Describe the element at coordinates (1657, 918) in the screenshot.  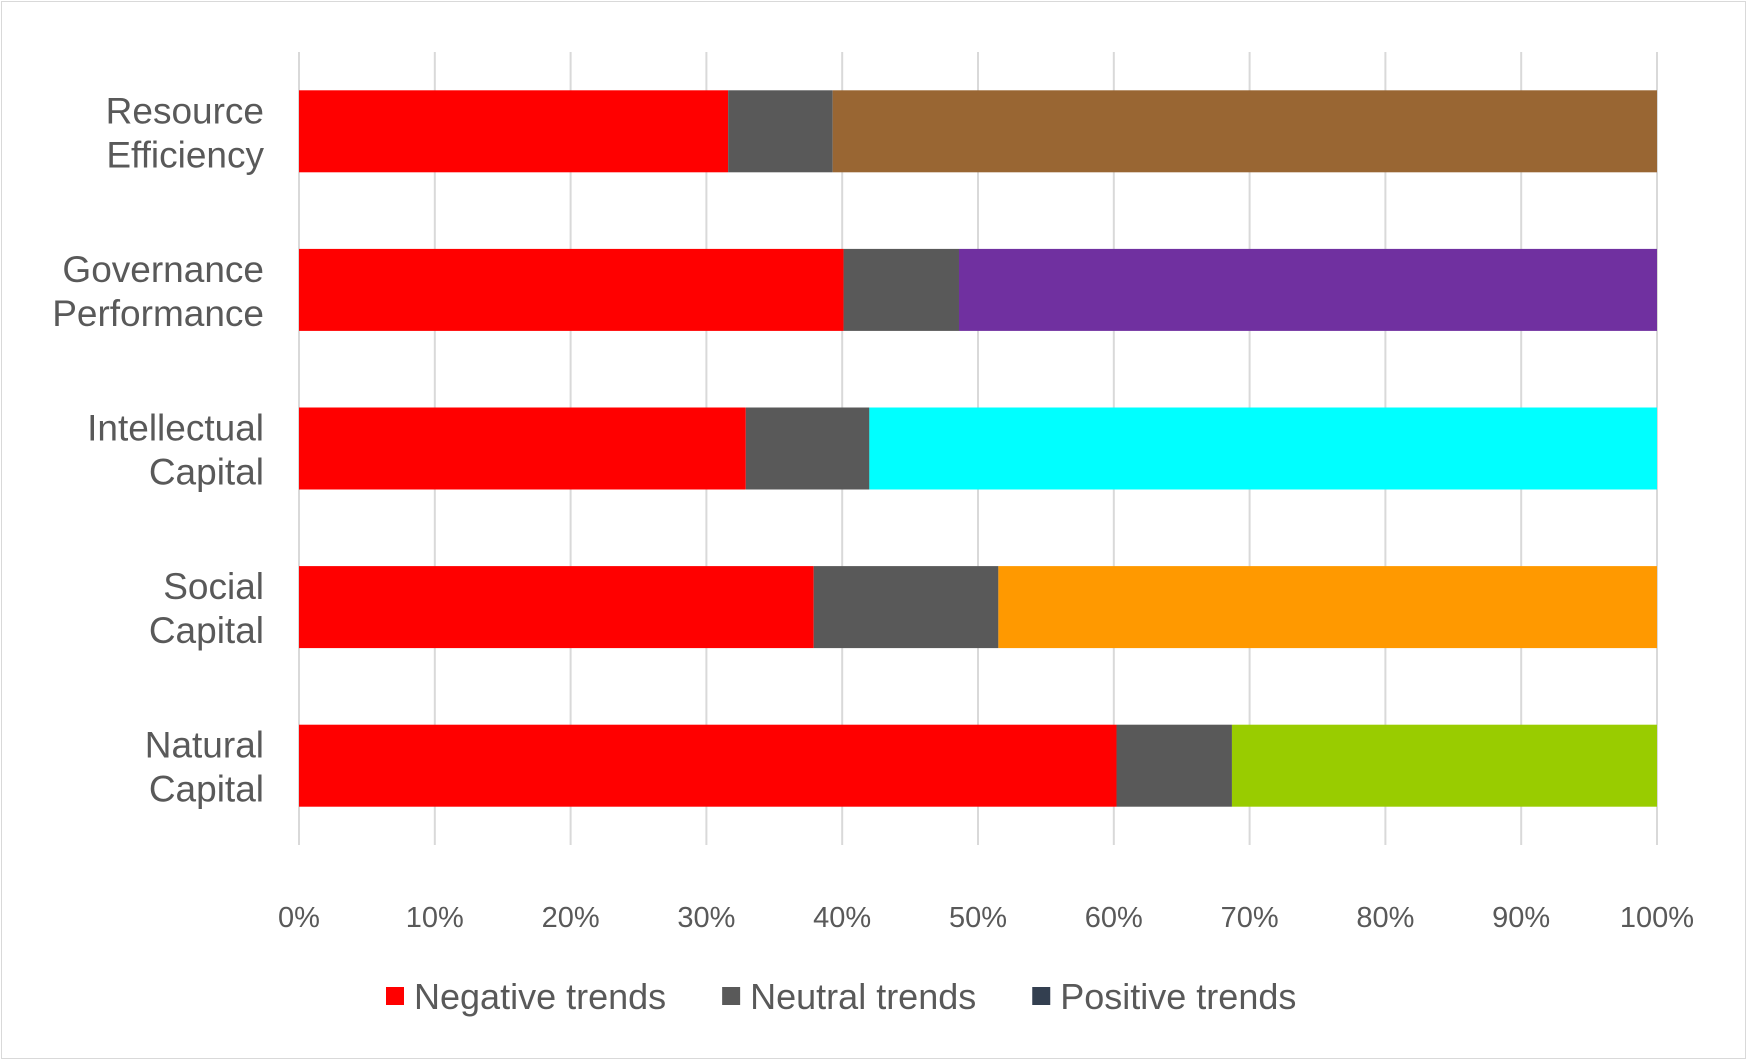
I see `x-tick-label: 100%` at that location.